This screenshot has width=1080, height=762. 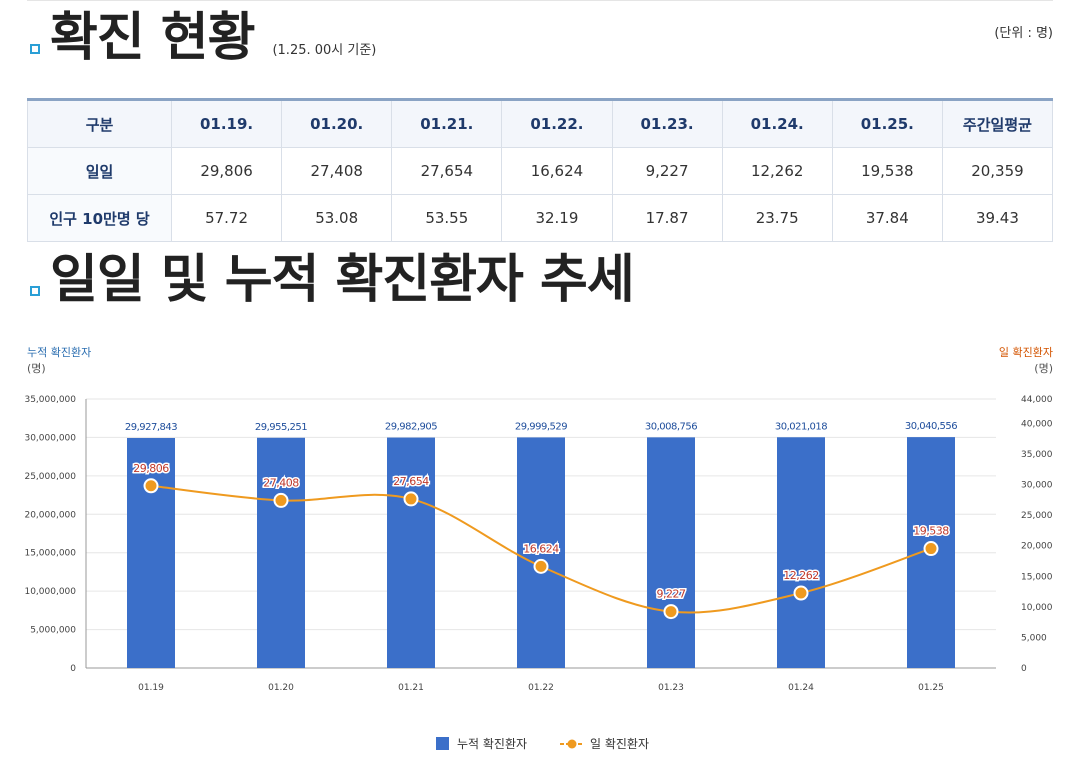 What do you see at coordinates (226, 218) in the screenshot?
I see `table-cell: 57.72` at bounding box center [226, 218].